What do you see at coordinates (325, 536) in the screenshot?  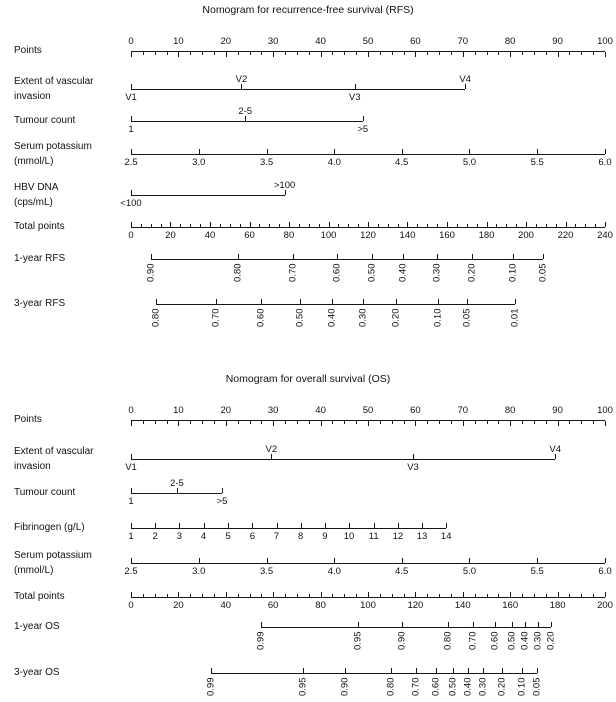 I see `tick-label: 9` at bounding box center [325, 536].